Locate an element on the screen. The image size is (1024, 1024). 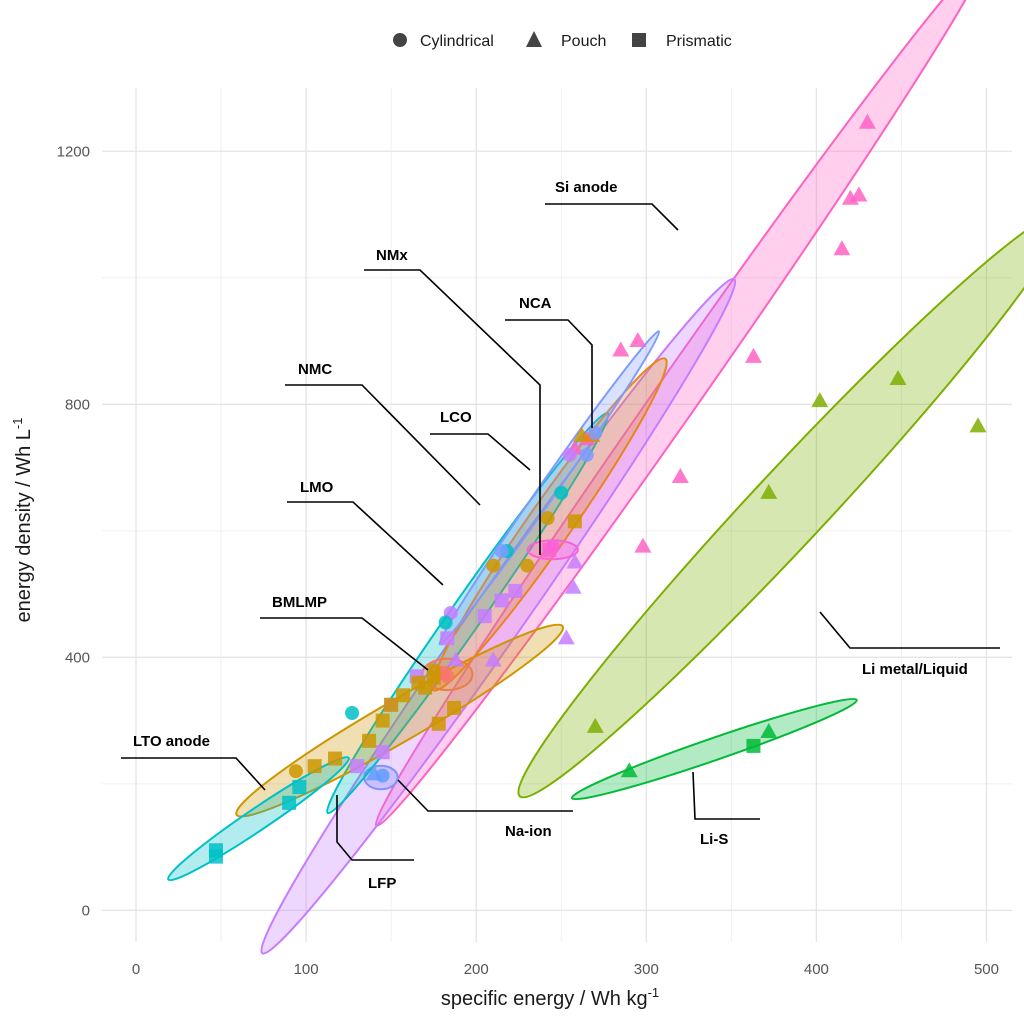
label-lfp: LFP is located at coordinates (382, 883).